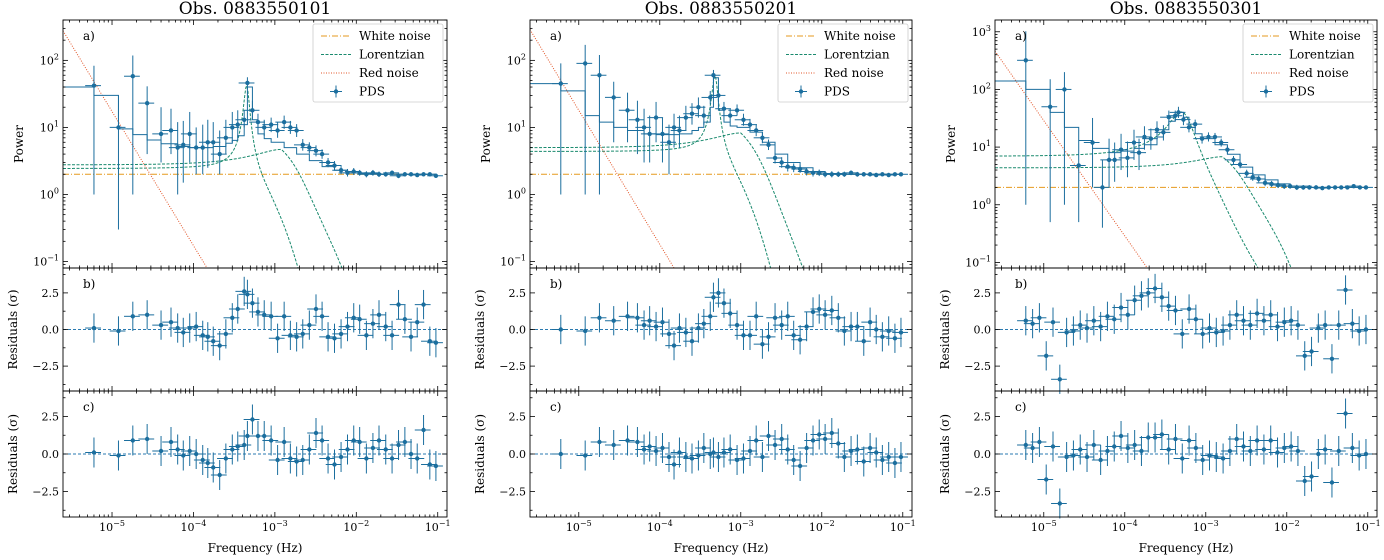 The image size is (1384, 560). I want to click on panel-label-a: a), so click(89, 36).